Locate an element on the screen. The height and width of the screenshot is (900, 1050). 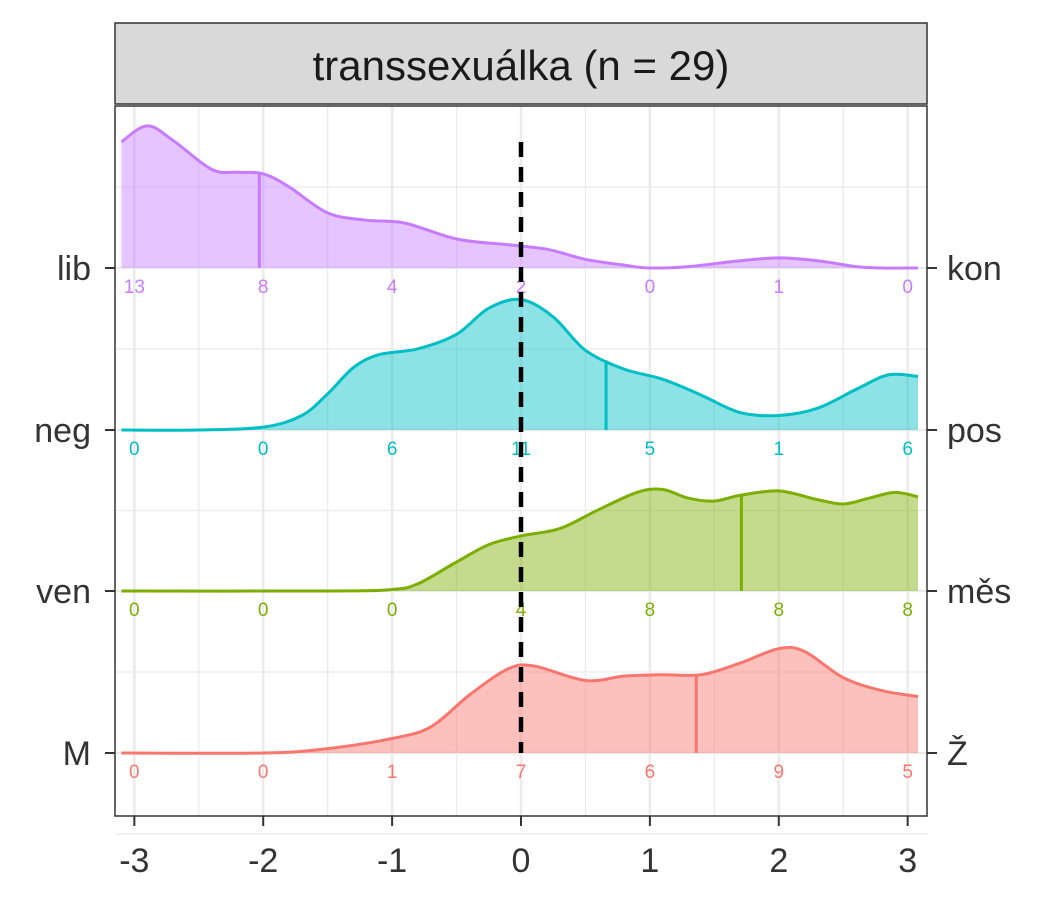
left-axis-label: M is located at coordinates (77, 754).